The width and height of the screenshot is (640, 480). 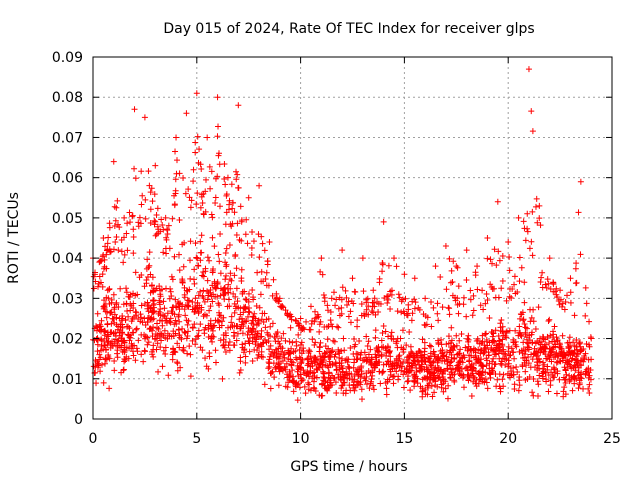 I want to click on y-tick-label: 0.04, so click(x=67, y=259).